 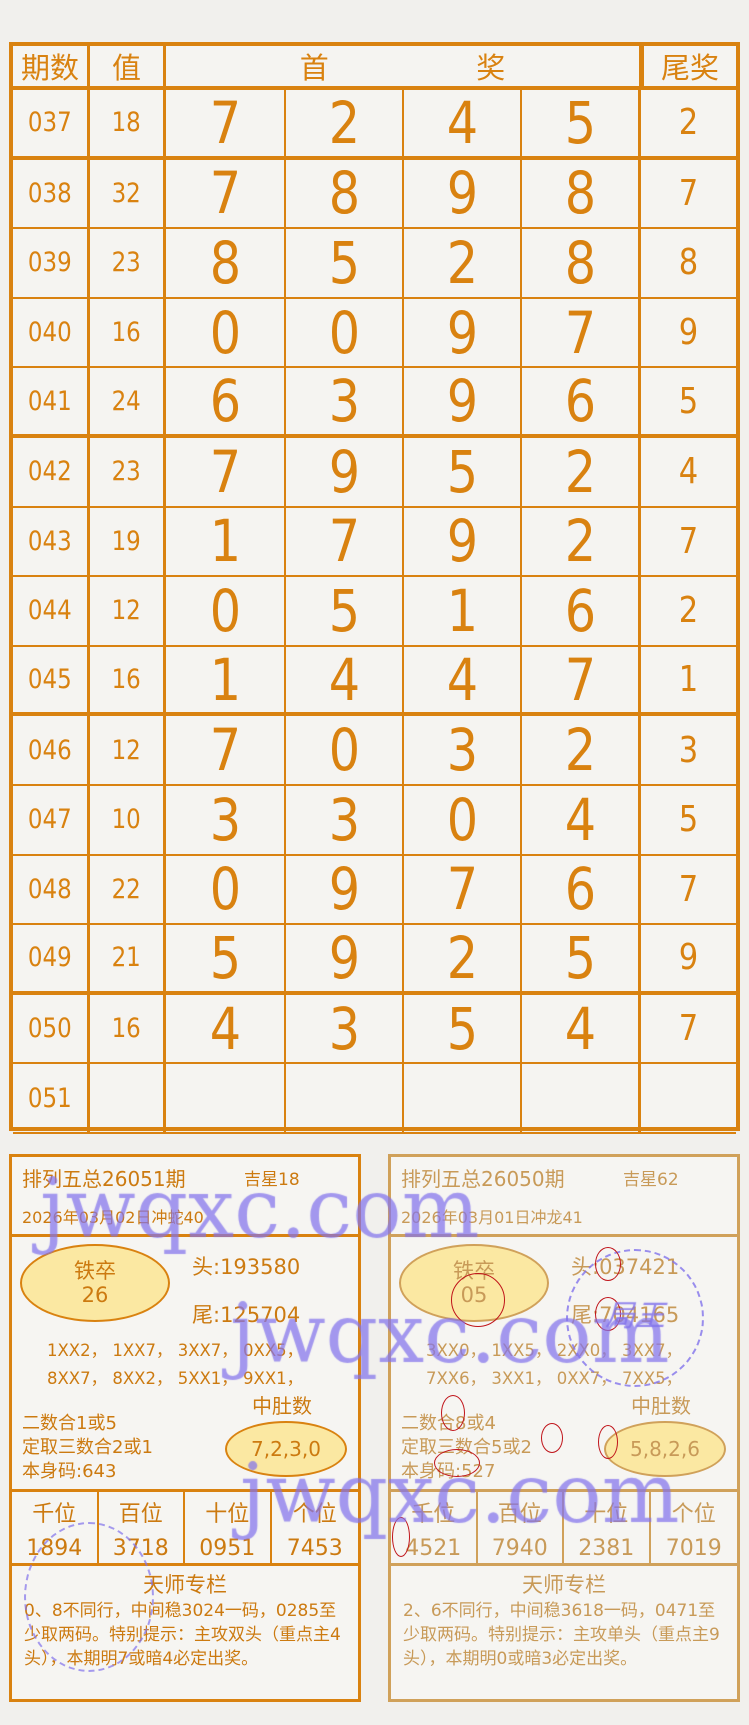 What do you see at coordinates (51, 194) in the screenshot?
I see `period-cell-box: 038` at bounding box center [51, 194].